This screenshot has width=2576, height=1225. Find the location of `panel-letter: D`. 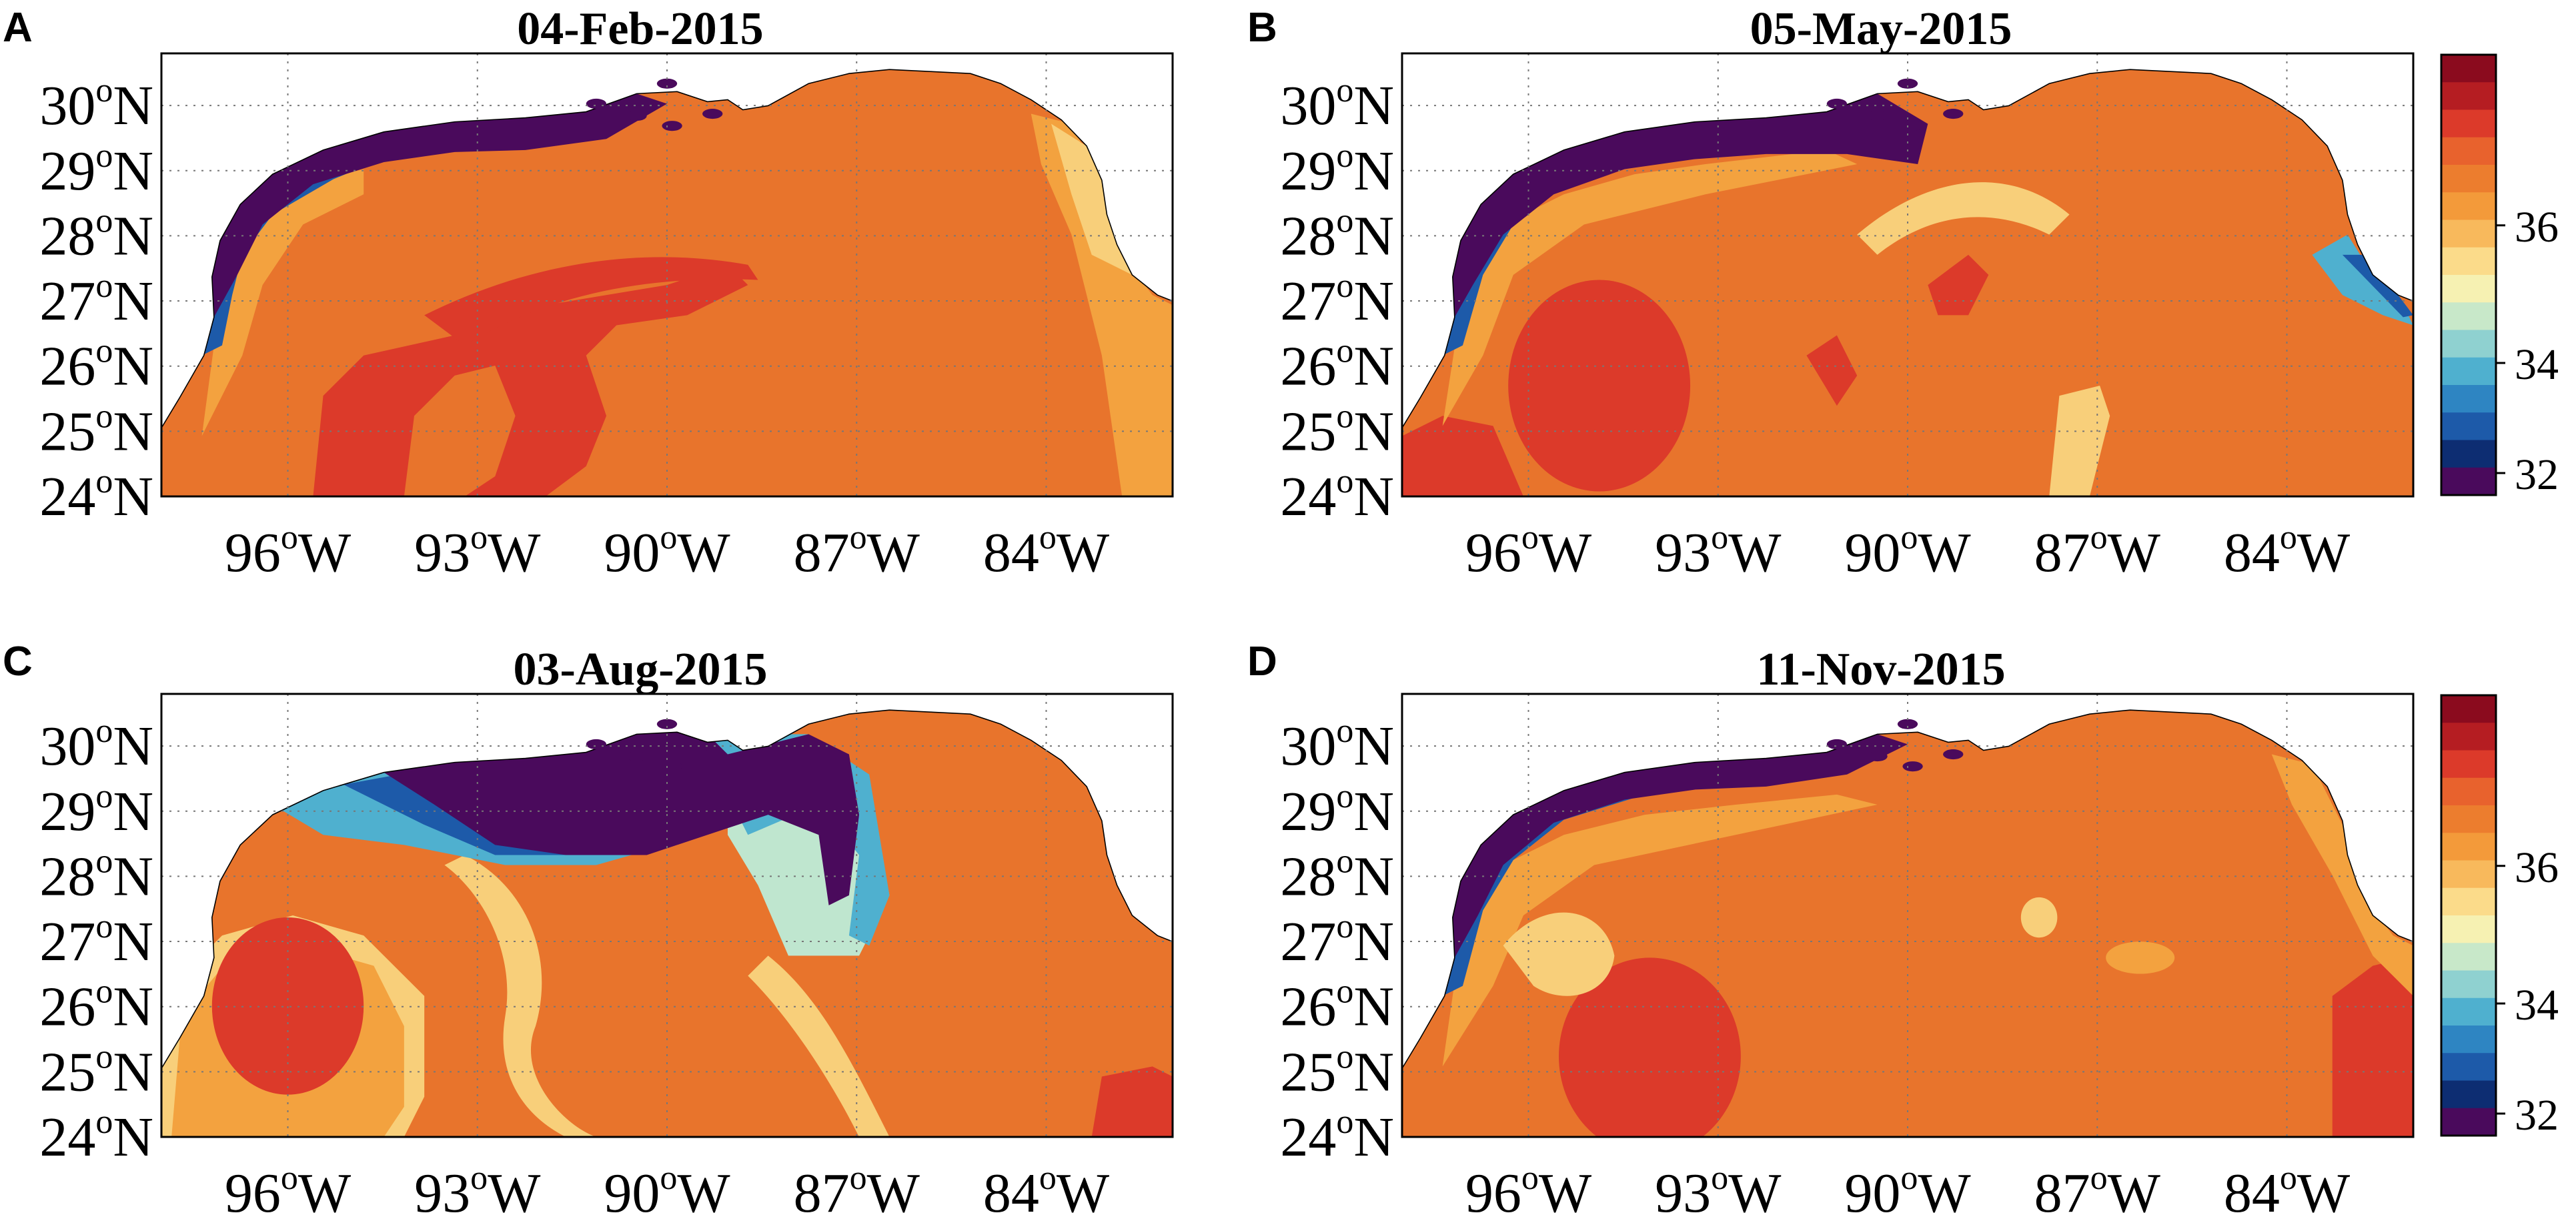

panel-letter: D is located at coordinates (1262, 662).